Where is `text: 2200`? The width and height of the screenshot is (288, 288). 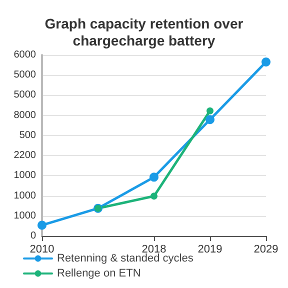
text: 2200 is located at coordinates (25, 156).